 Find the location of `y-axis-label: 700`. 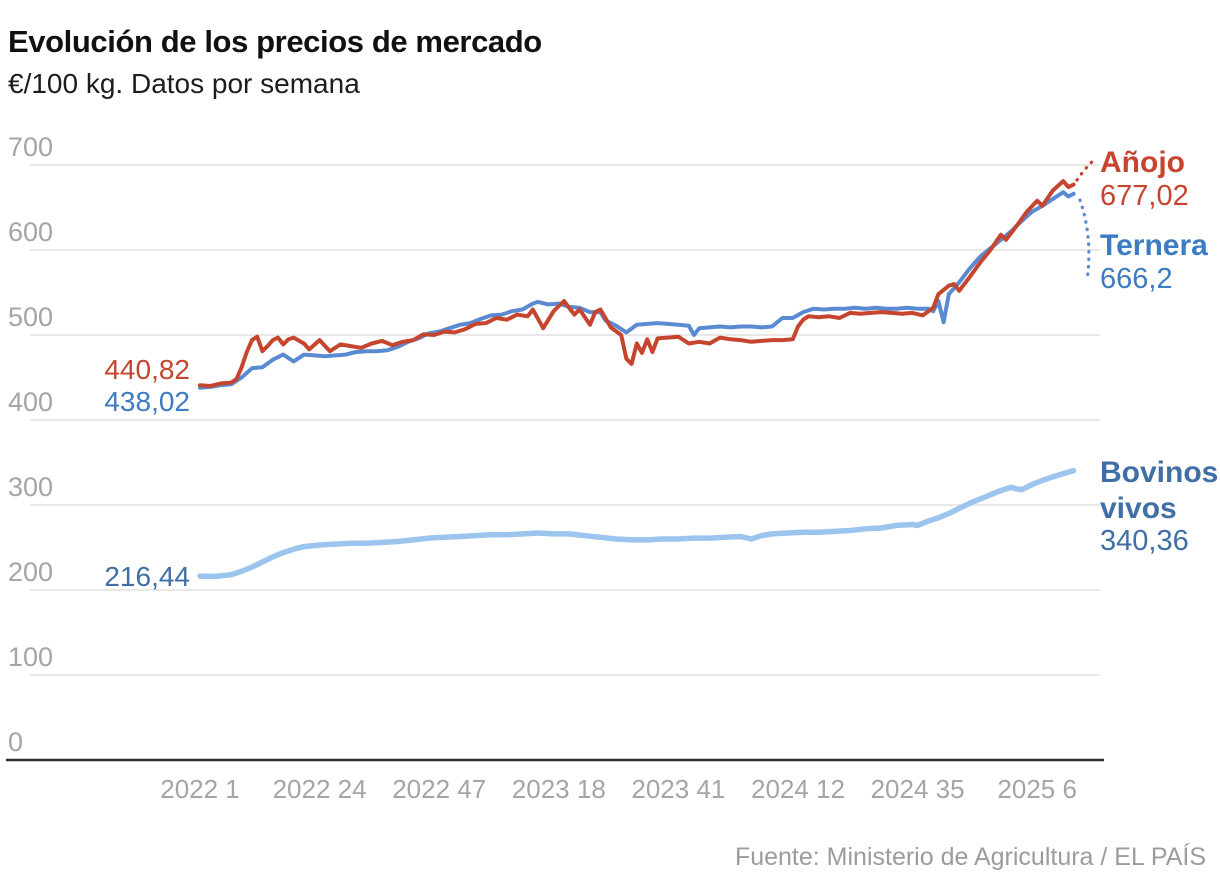

y-axis-label: 700 is located at coordinates (31, 147).